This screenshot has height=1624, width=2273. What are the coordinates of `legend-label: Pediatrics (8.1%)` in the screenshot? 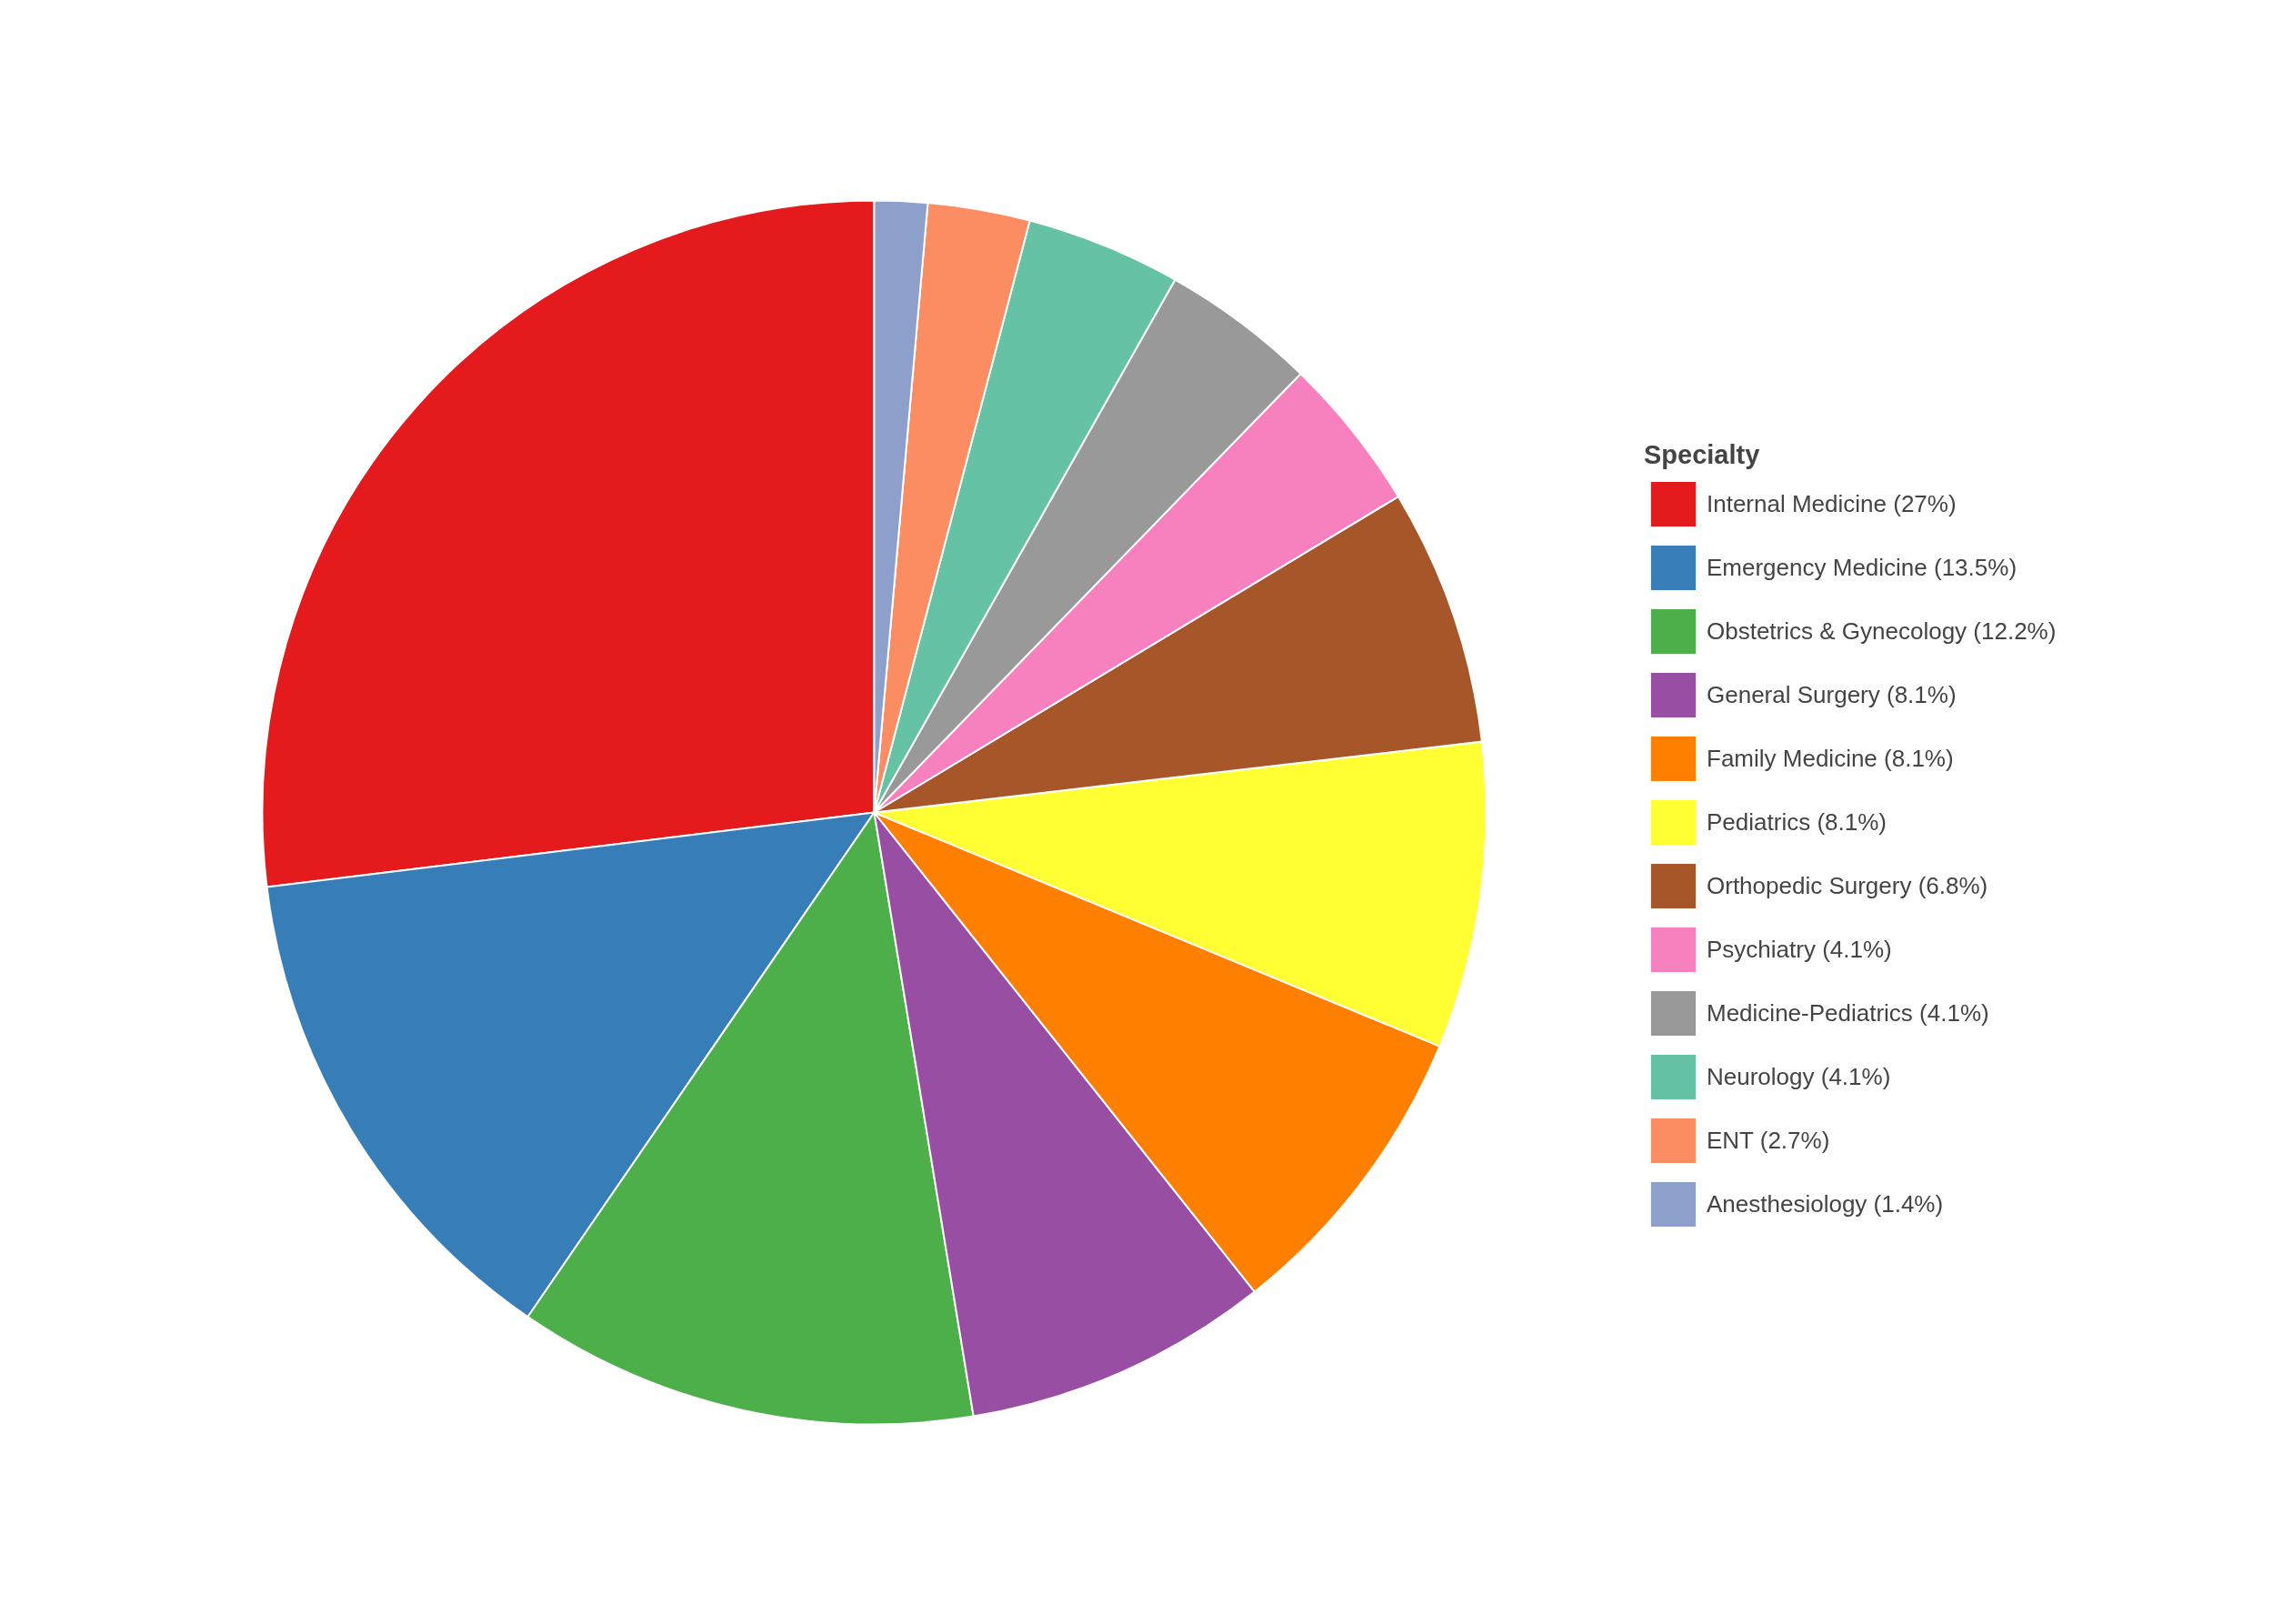 It's located at (1797, 822).